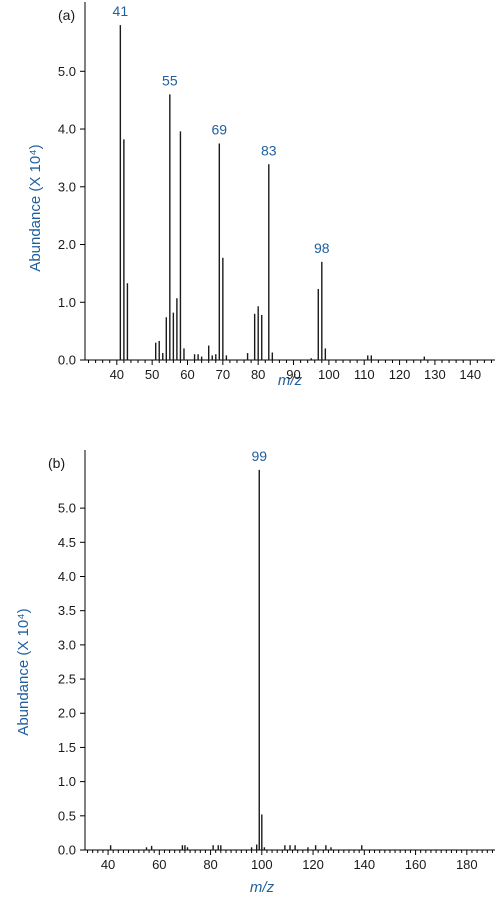 The image size is (500, 900). What do you see at coordinates (223, 374) in the screenshot?
I see `x-tick-label: 70` at bounding box center [223, 374].